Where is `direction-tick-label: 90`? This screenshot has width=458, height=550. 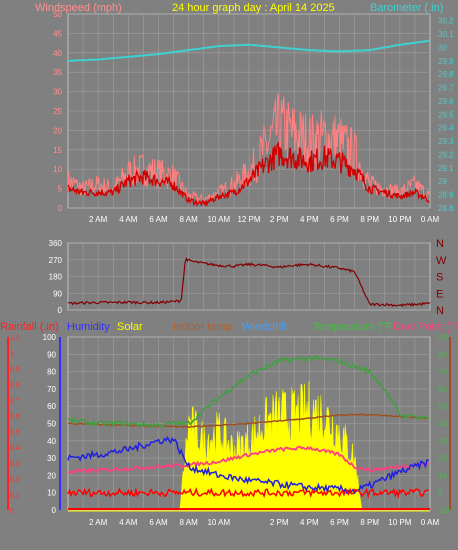 direction-tick-label: 90 is located at coordinates (57, 293).